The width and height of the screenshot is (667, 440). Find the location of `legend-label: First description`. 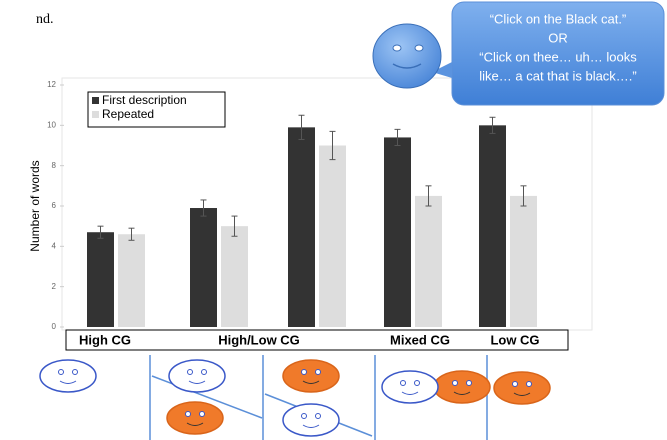

legend-label: First description is located at coordinates (144, 100).